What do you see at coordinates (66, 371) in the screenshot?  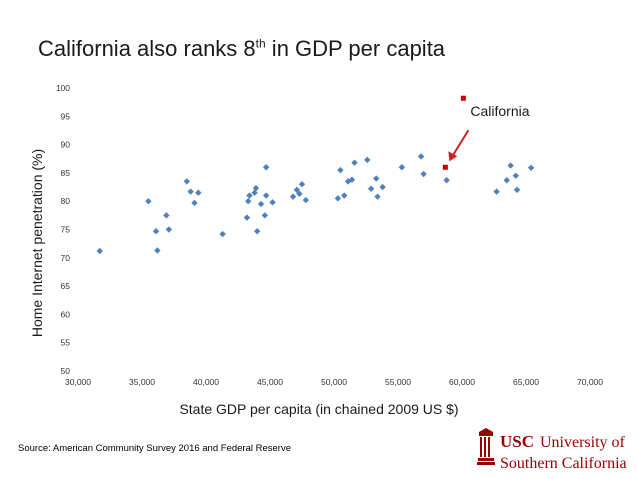 I see `y-tick-label: 50` at bounding box center [66, 371].